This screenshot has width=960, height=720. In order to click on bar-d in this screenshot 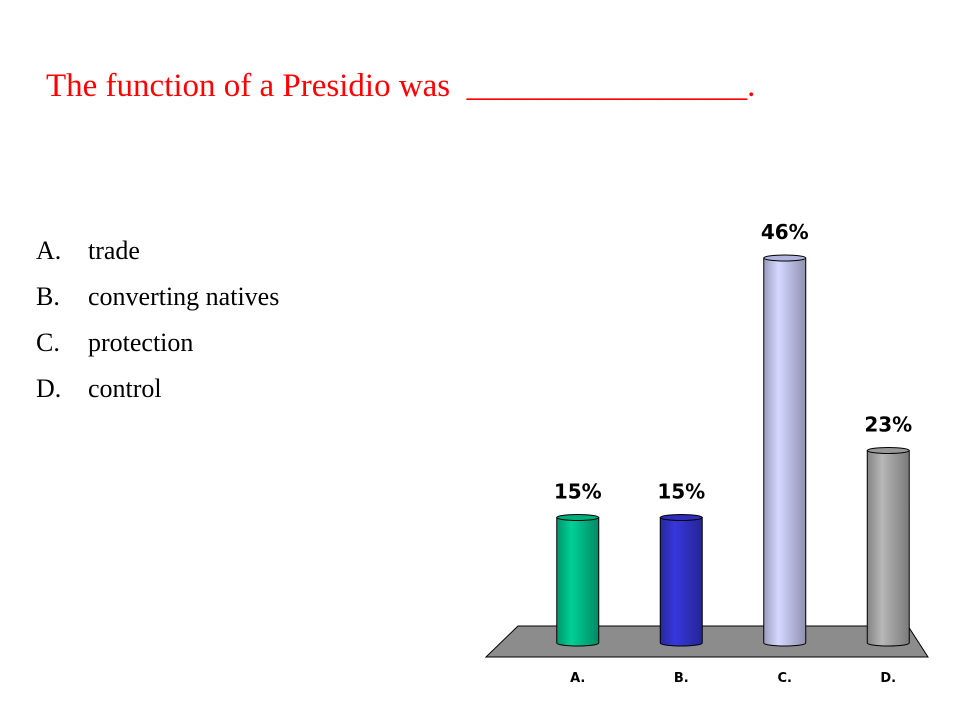, I will do `click(888, 547)`.